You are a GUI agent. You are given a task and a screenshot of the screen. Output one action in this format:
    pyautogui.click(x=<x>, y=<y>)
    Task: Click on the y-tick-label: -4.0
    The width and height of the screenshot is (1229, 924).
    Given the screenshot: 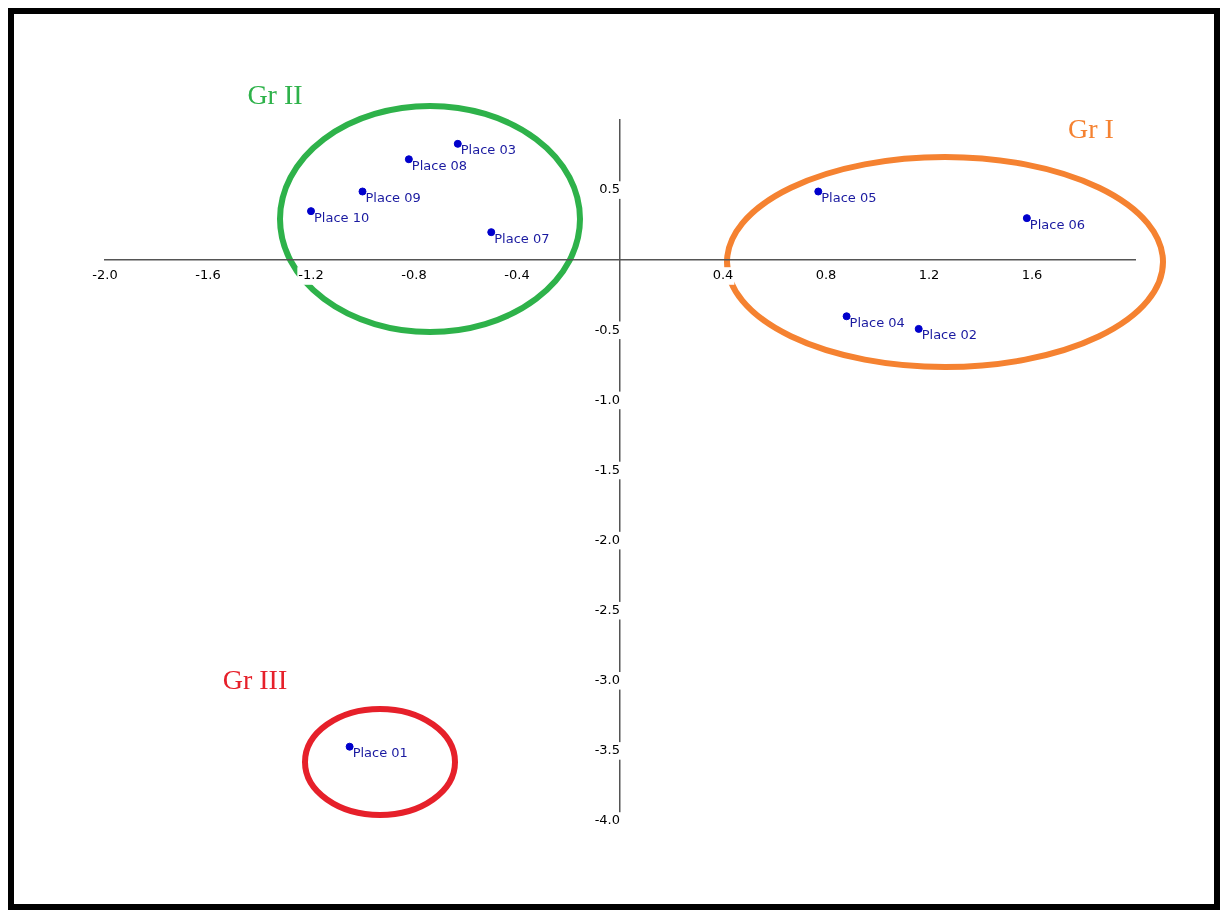 What is the action you would take?
    pyautogui.click(x=607, y=820)
    